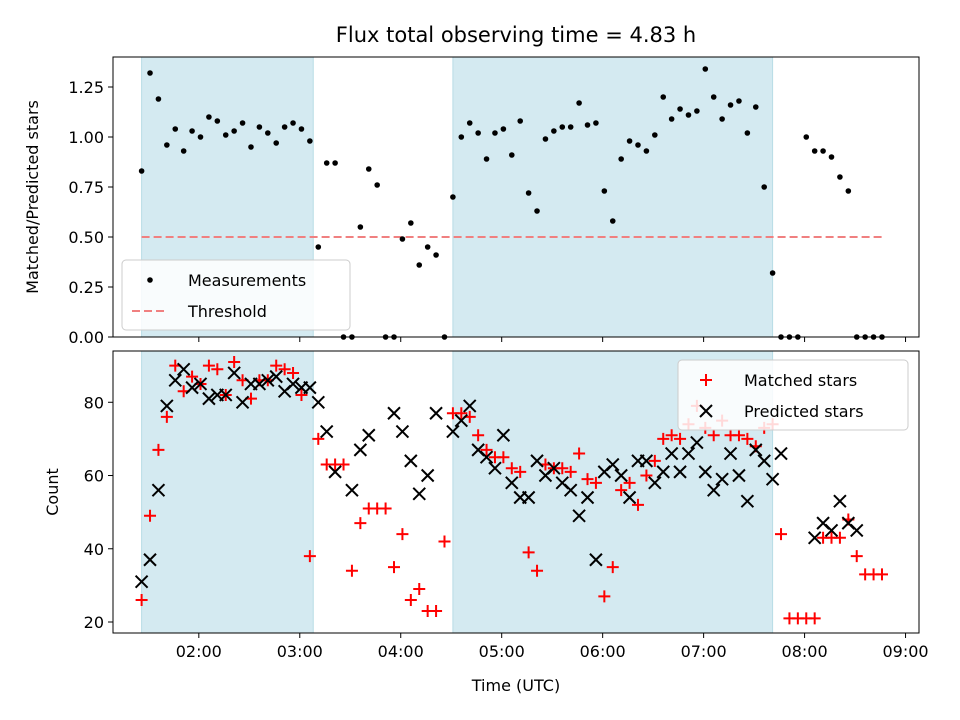 The image size is (960, 720). Describe the element at coordinates (94, 476) in the screenshot. I see `y-tick-label: 60` at that location.